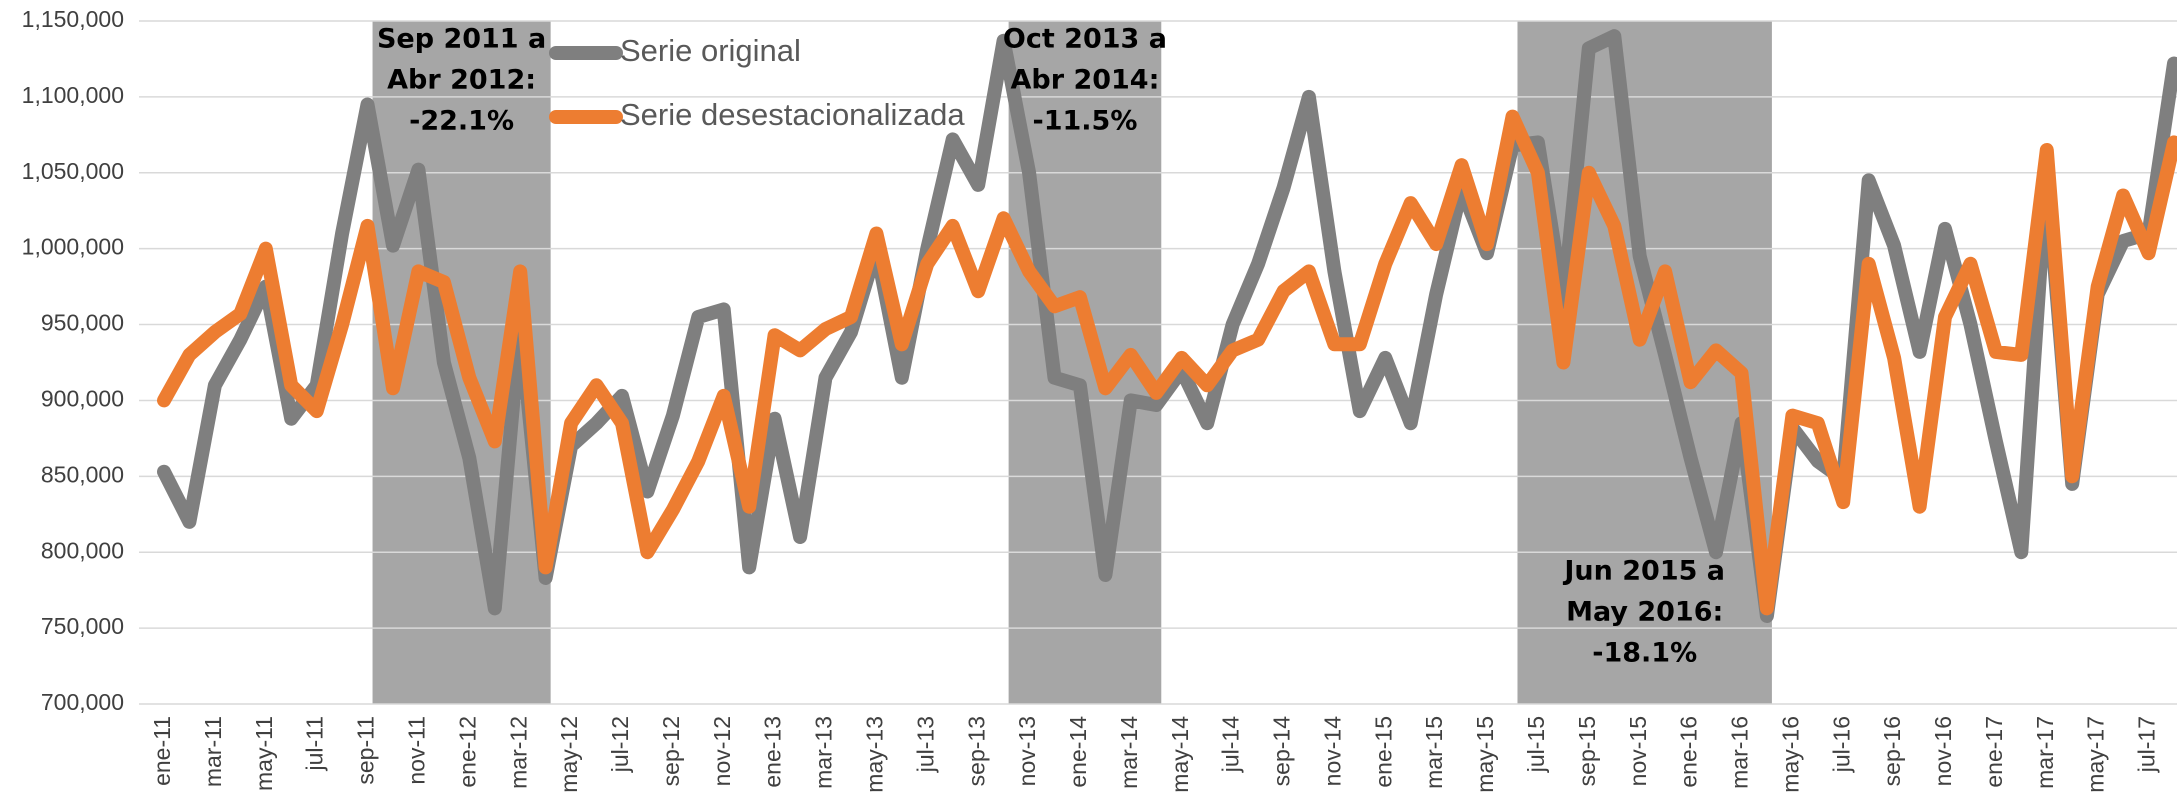 This screenshot has width=2177, height=803. Describe the element at coordinates (461, 39) in the screenshot. I see `annotation: Sep 2011 a` at that location.